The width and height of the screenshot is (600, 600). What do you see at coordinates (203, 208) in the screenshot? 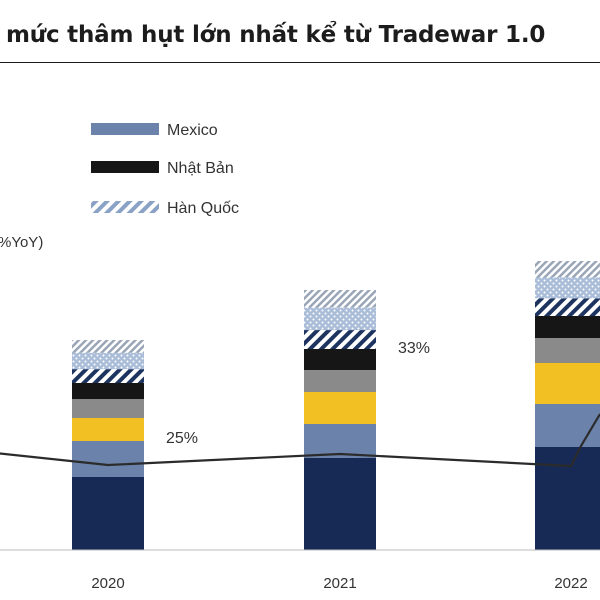
I see `legend-label-han-quoc: Hàn Quốc` at bounding box center [203, 208].